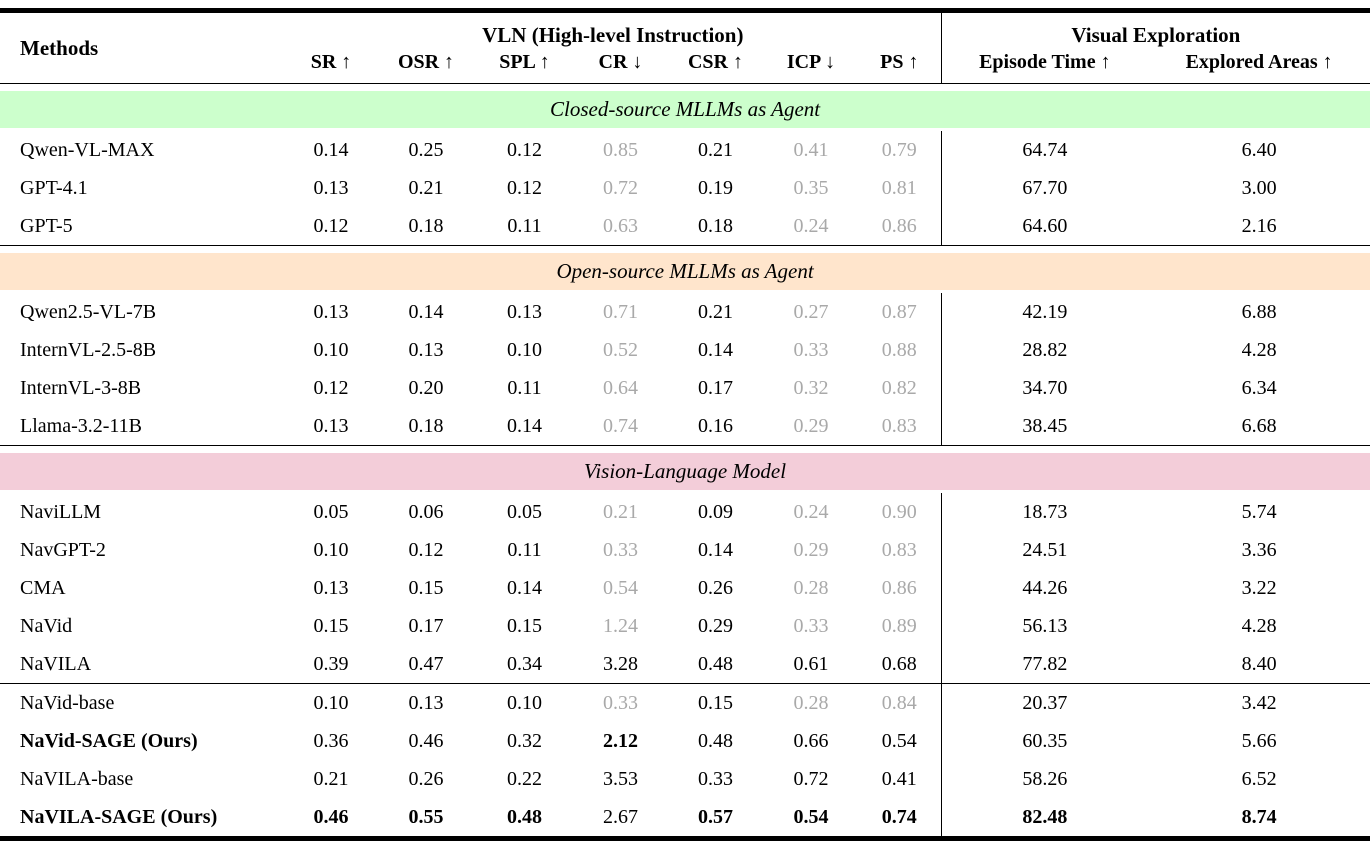 The image size is (1370, 856). What do you see at coordinates (426, 588) in the screenshot?
I see `metric-cell-osr: 0.15` at bounding box center [426, 588].